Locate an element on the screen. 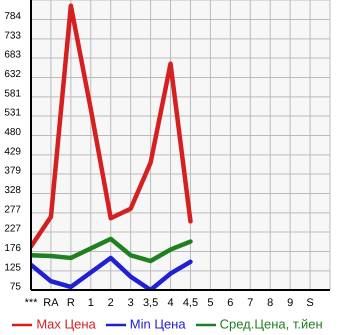 Image resolution: width=345 pixels, height=335 pixels. x-tick-label: 5 is located at coordinates (210, 302).